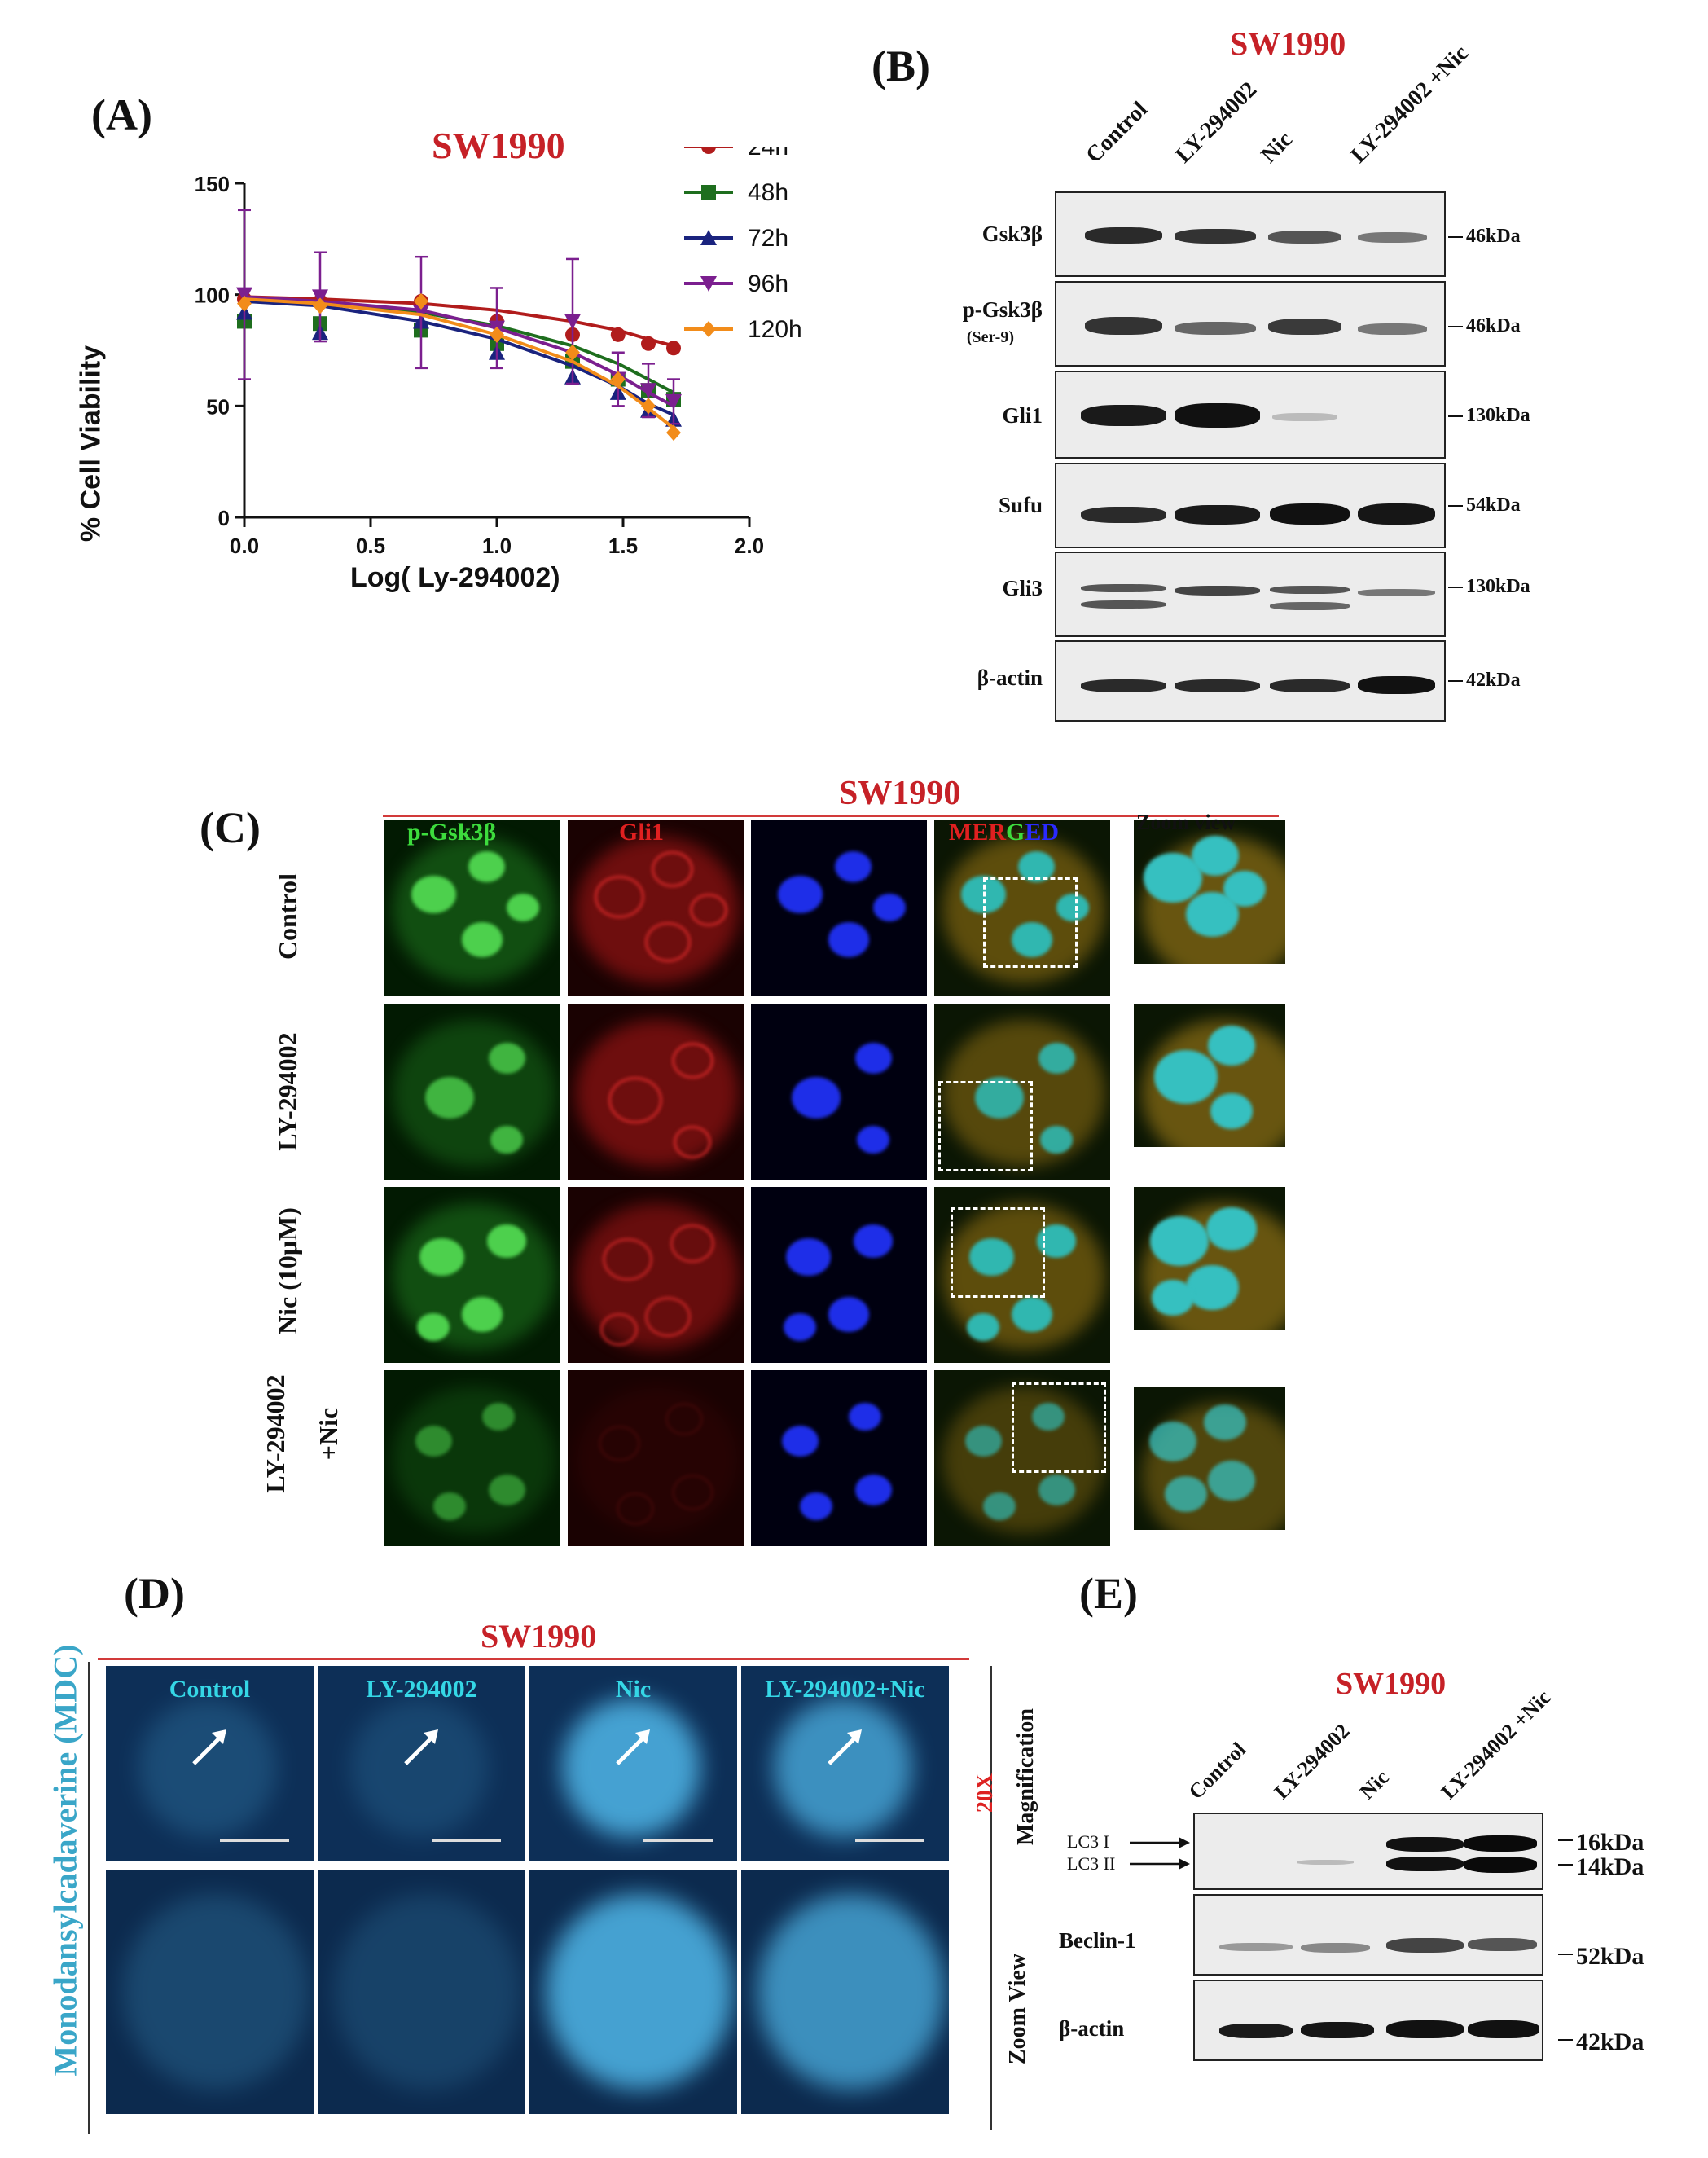 The height and width of the screenshot is (2158, 1708). What do you see at coordinates (533, 1659) in the screenshot?
I see `imaging-d-divider` at bounding box center [533, 1659].